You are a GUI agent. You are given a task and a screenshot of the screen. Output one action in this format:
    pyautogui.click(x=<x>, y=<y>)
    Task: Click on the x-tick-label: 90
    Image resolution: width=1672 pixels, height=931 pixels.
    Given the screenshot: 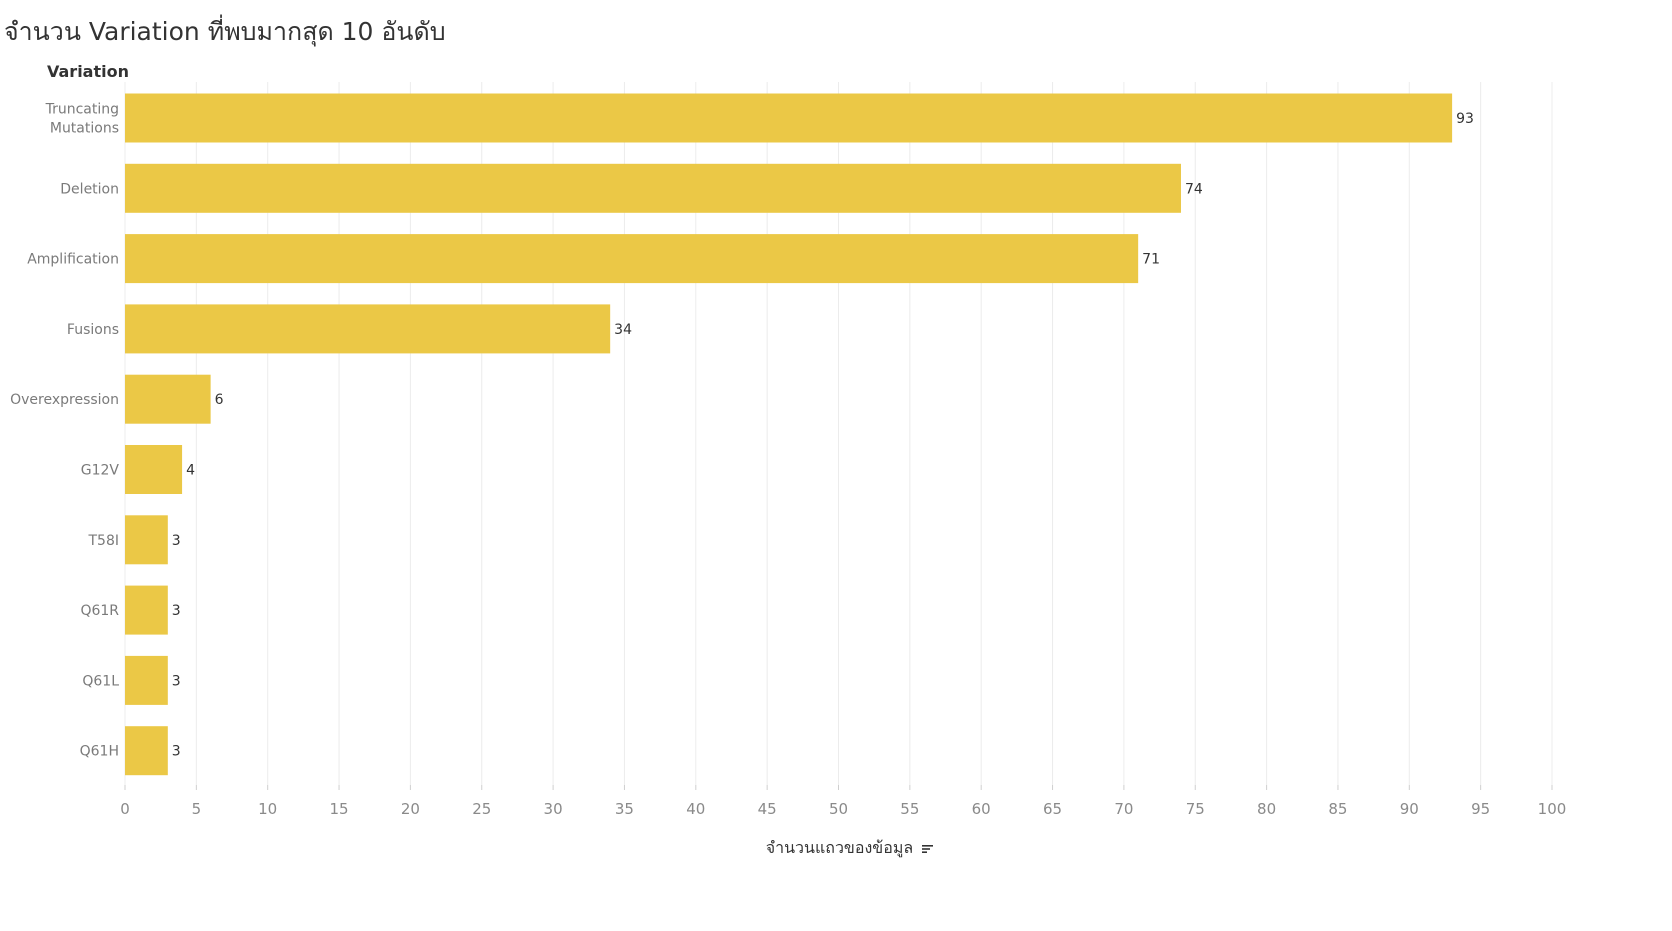 What is the action you would take?
    pyautogui.click(x=1409, y=809)
    